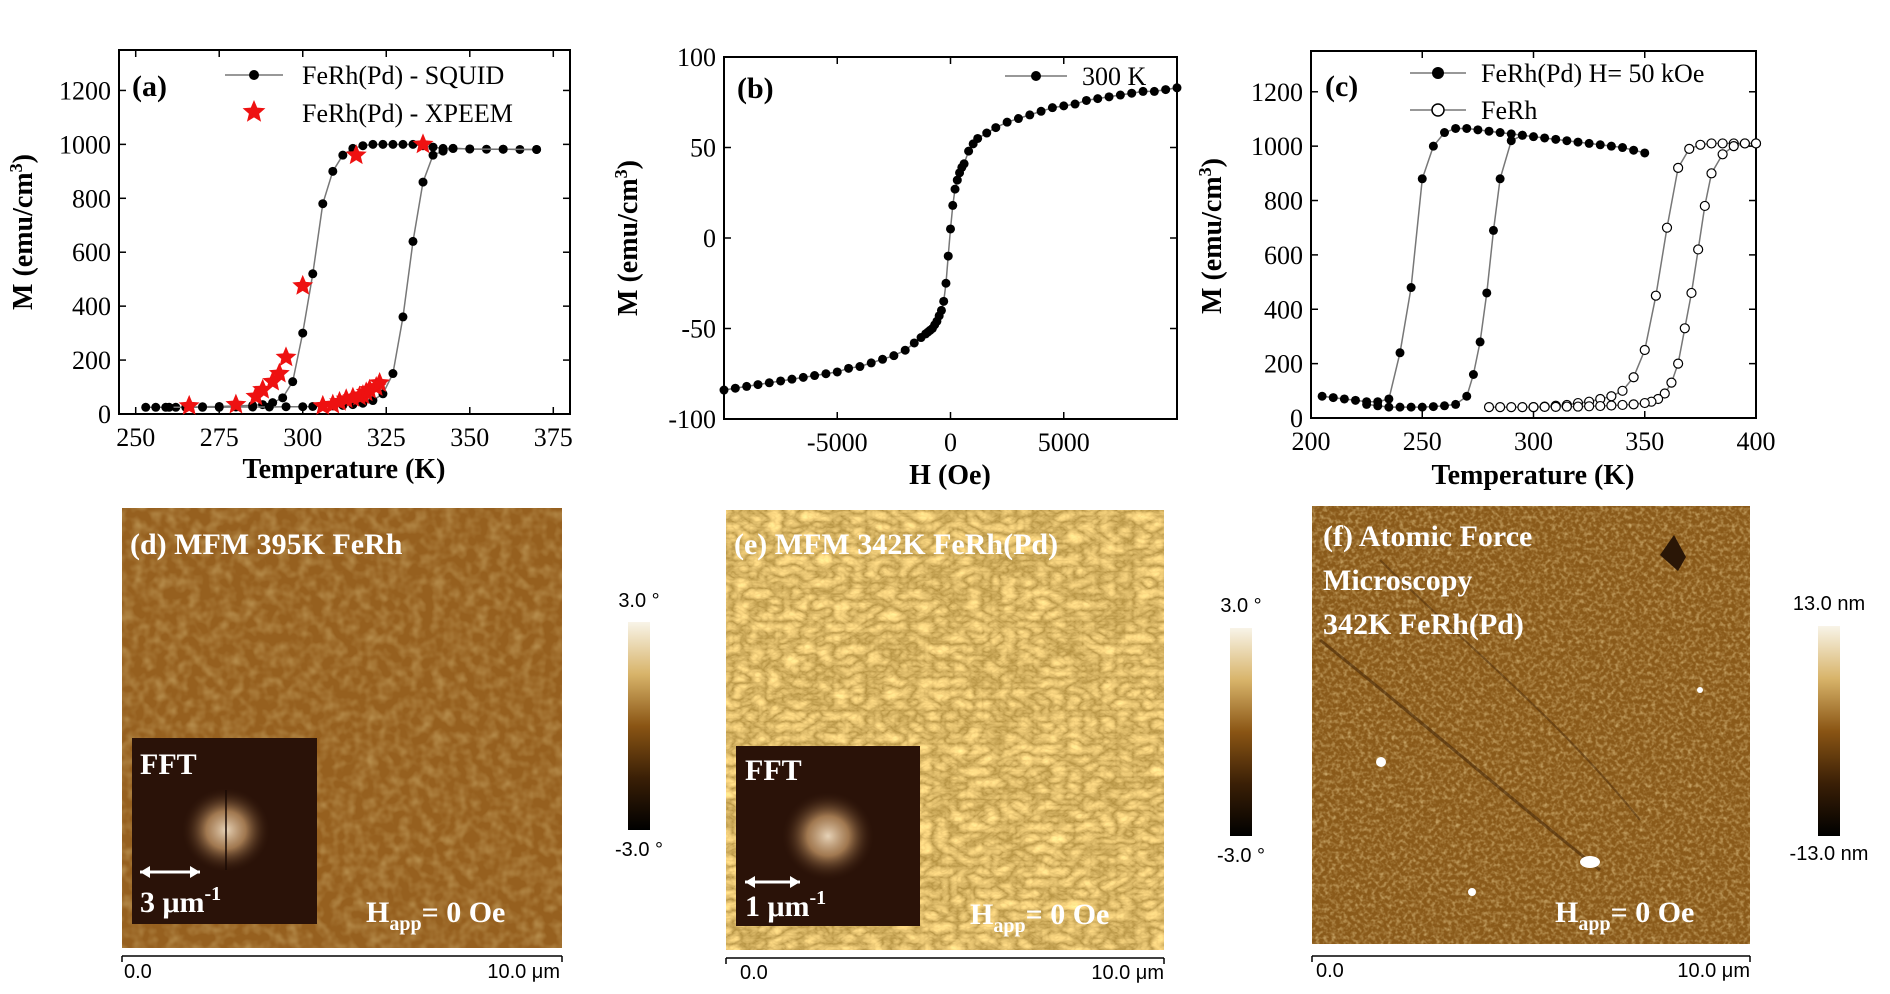  I want to click on y-tick-label: 200, so click(91, 360).